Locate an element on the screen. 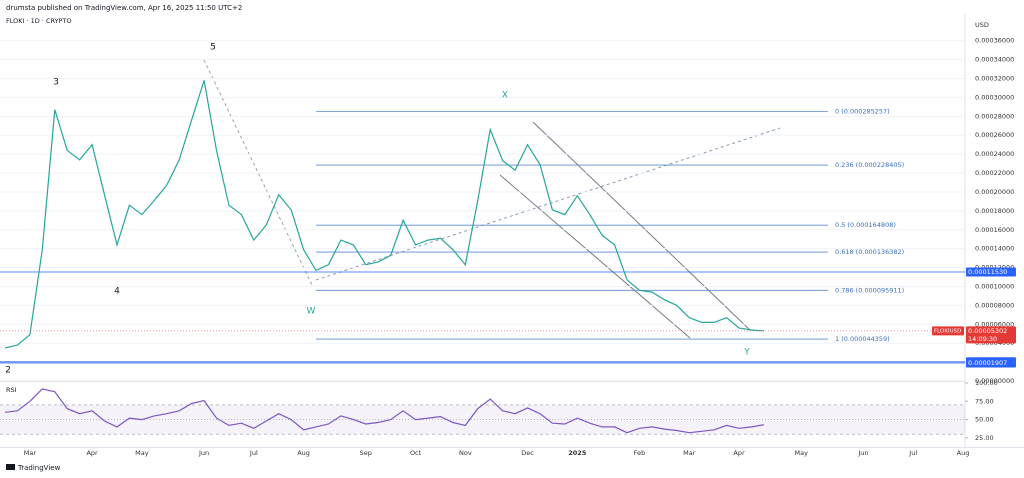 The width and height of the screenshot is (1024, 478). y-tick-label: 0.00024000 is located at coordinates (994, 154).